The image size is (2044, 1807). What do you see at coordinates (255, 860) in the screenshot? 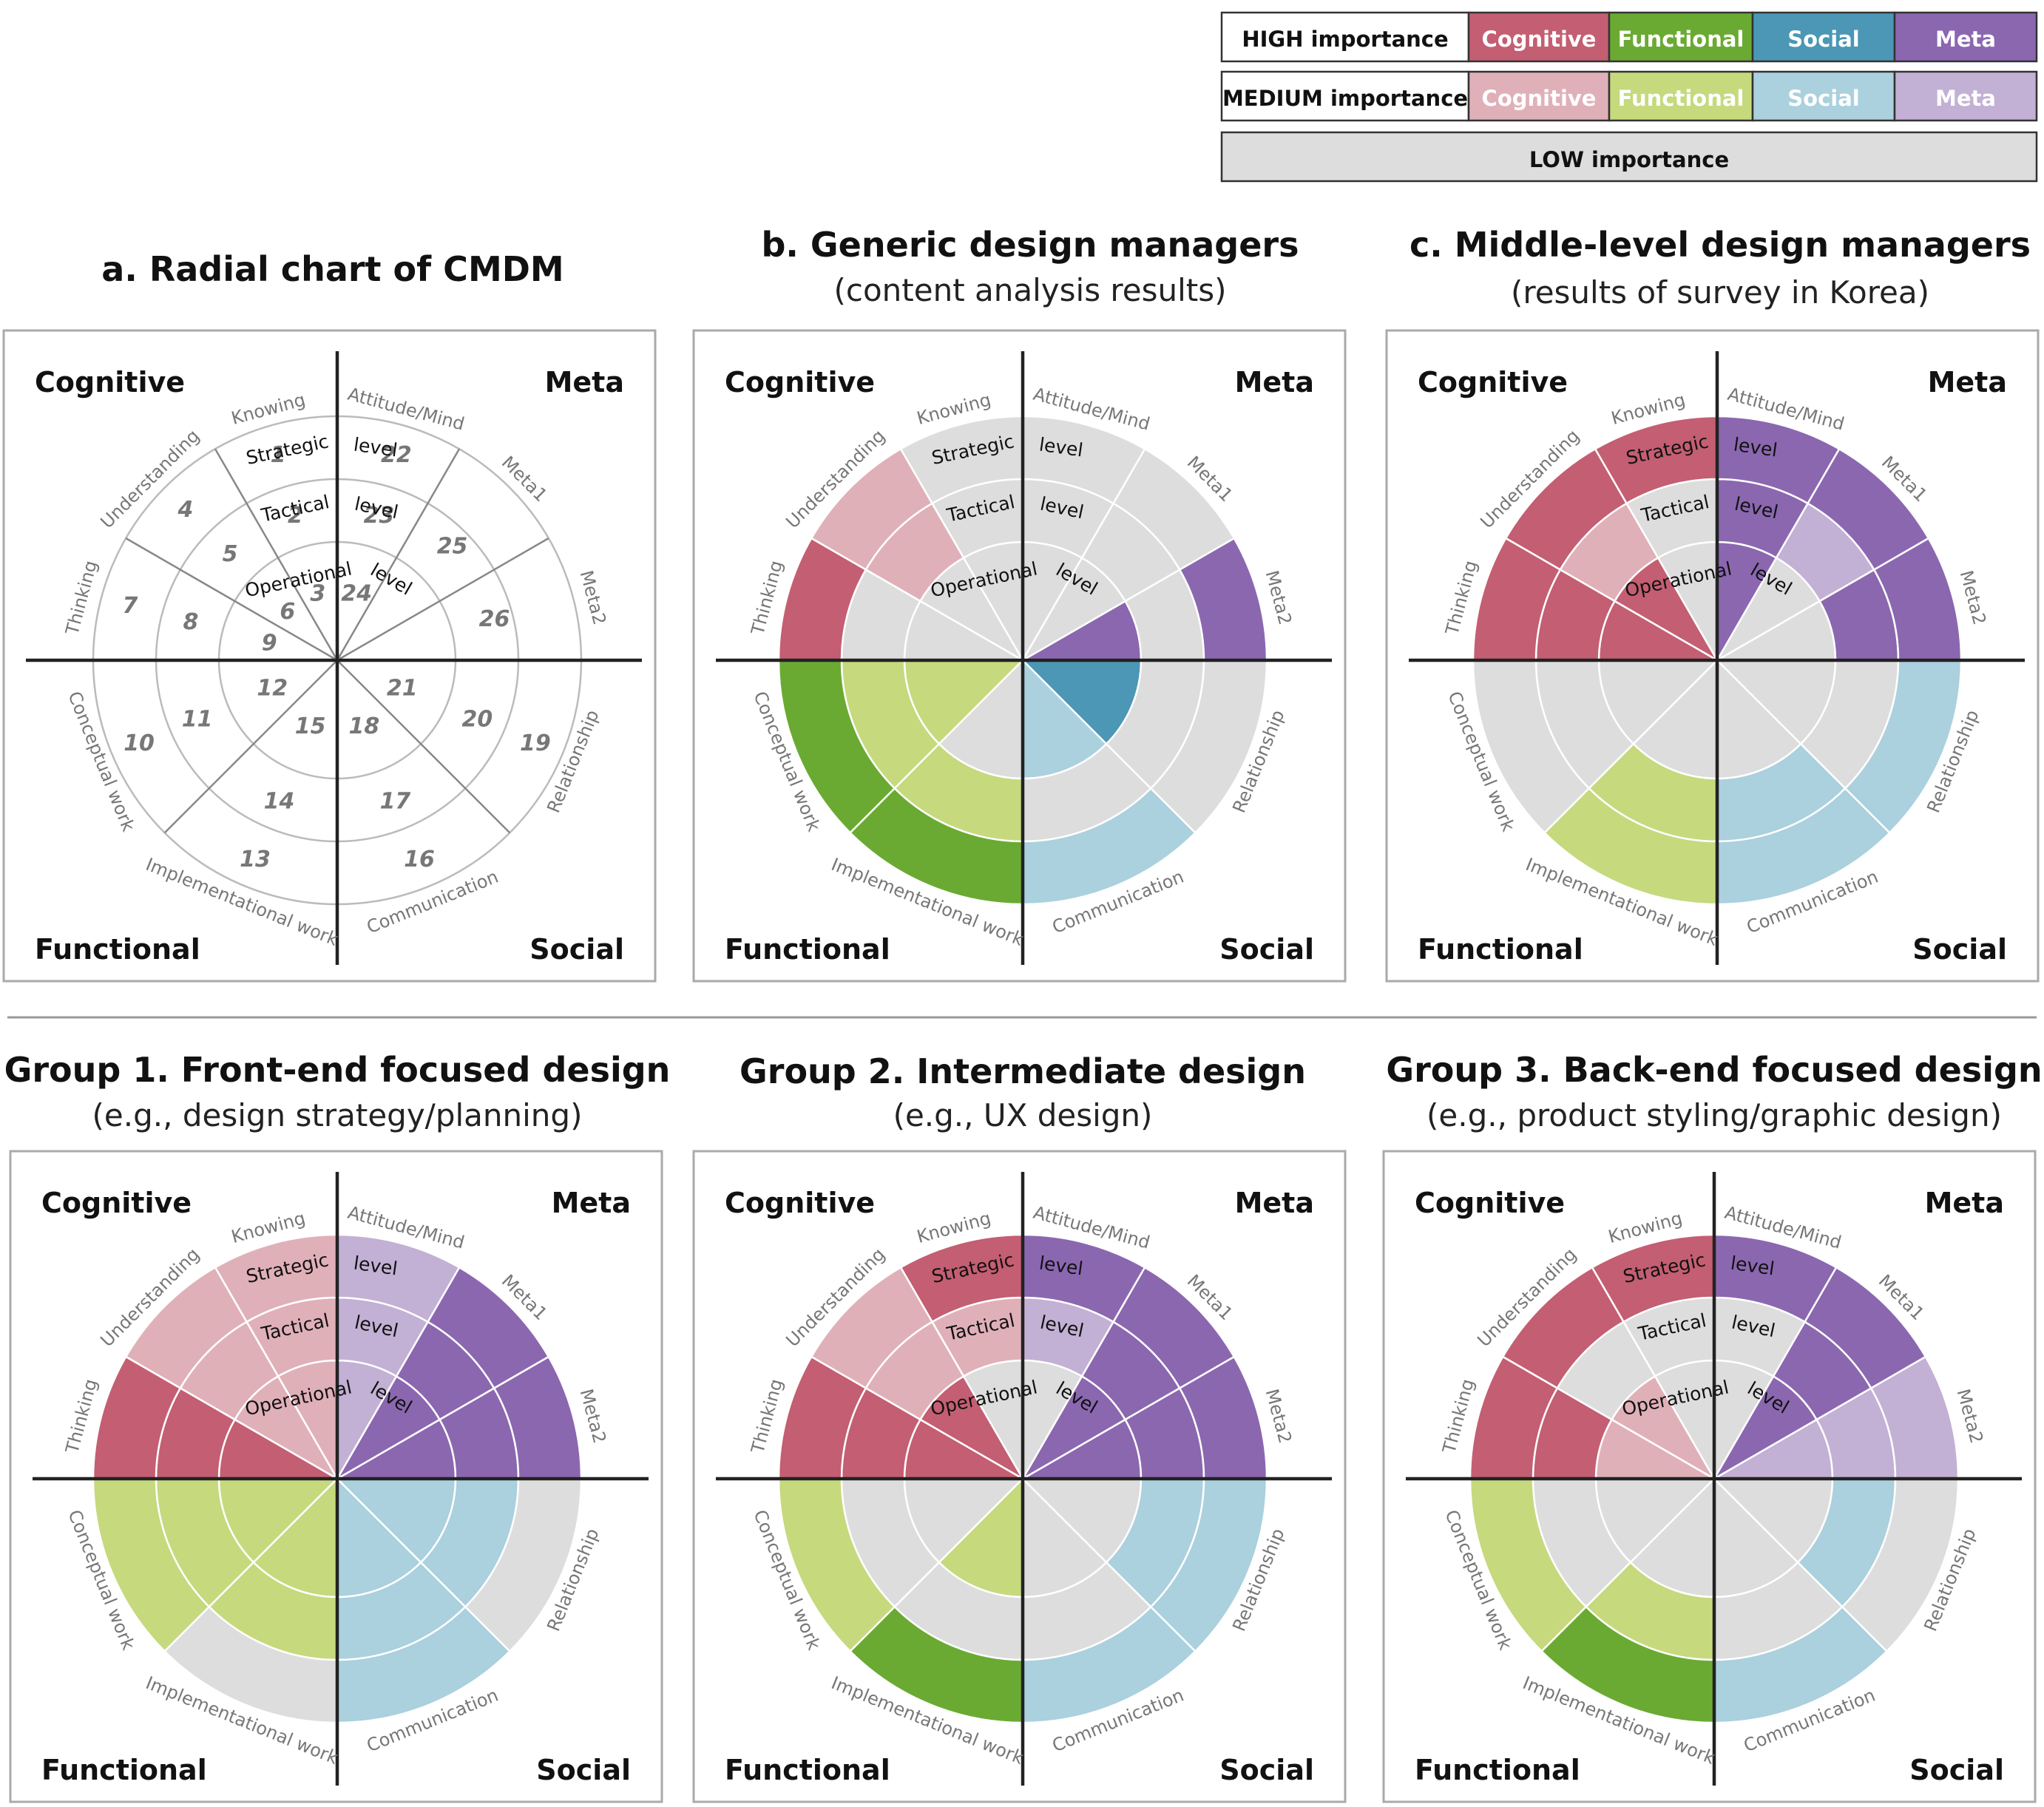
I see `cell-number: 13` at bounding box center [255, 860].